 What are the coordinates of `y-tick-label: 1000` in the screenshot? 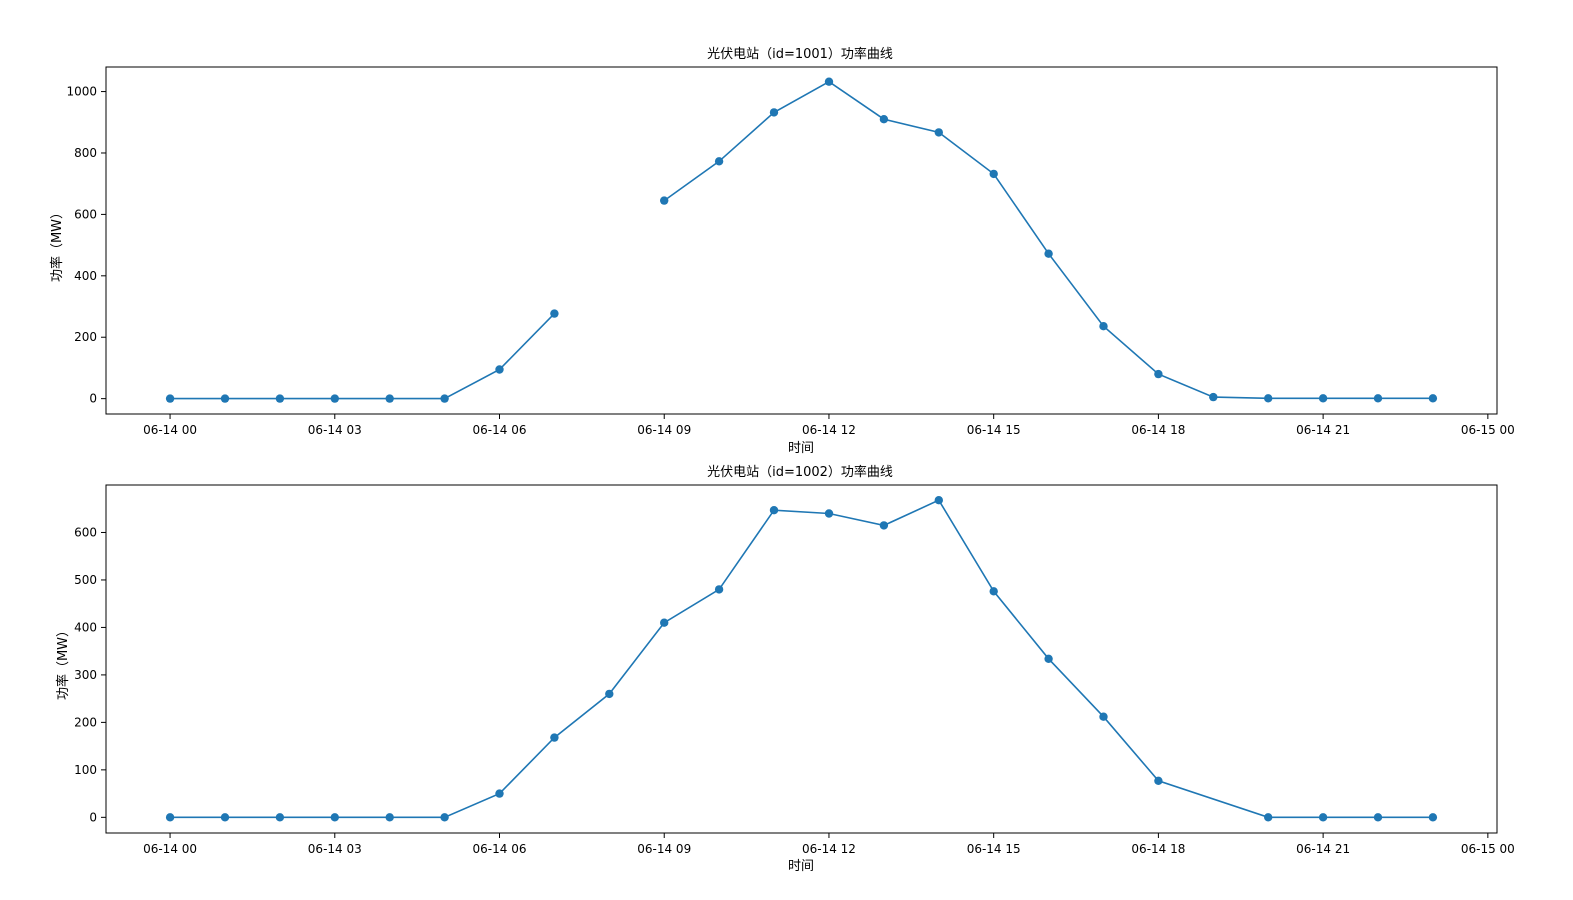 It's located at (81, 92).